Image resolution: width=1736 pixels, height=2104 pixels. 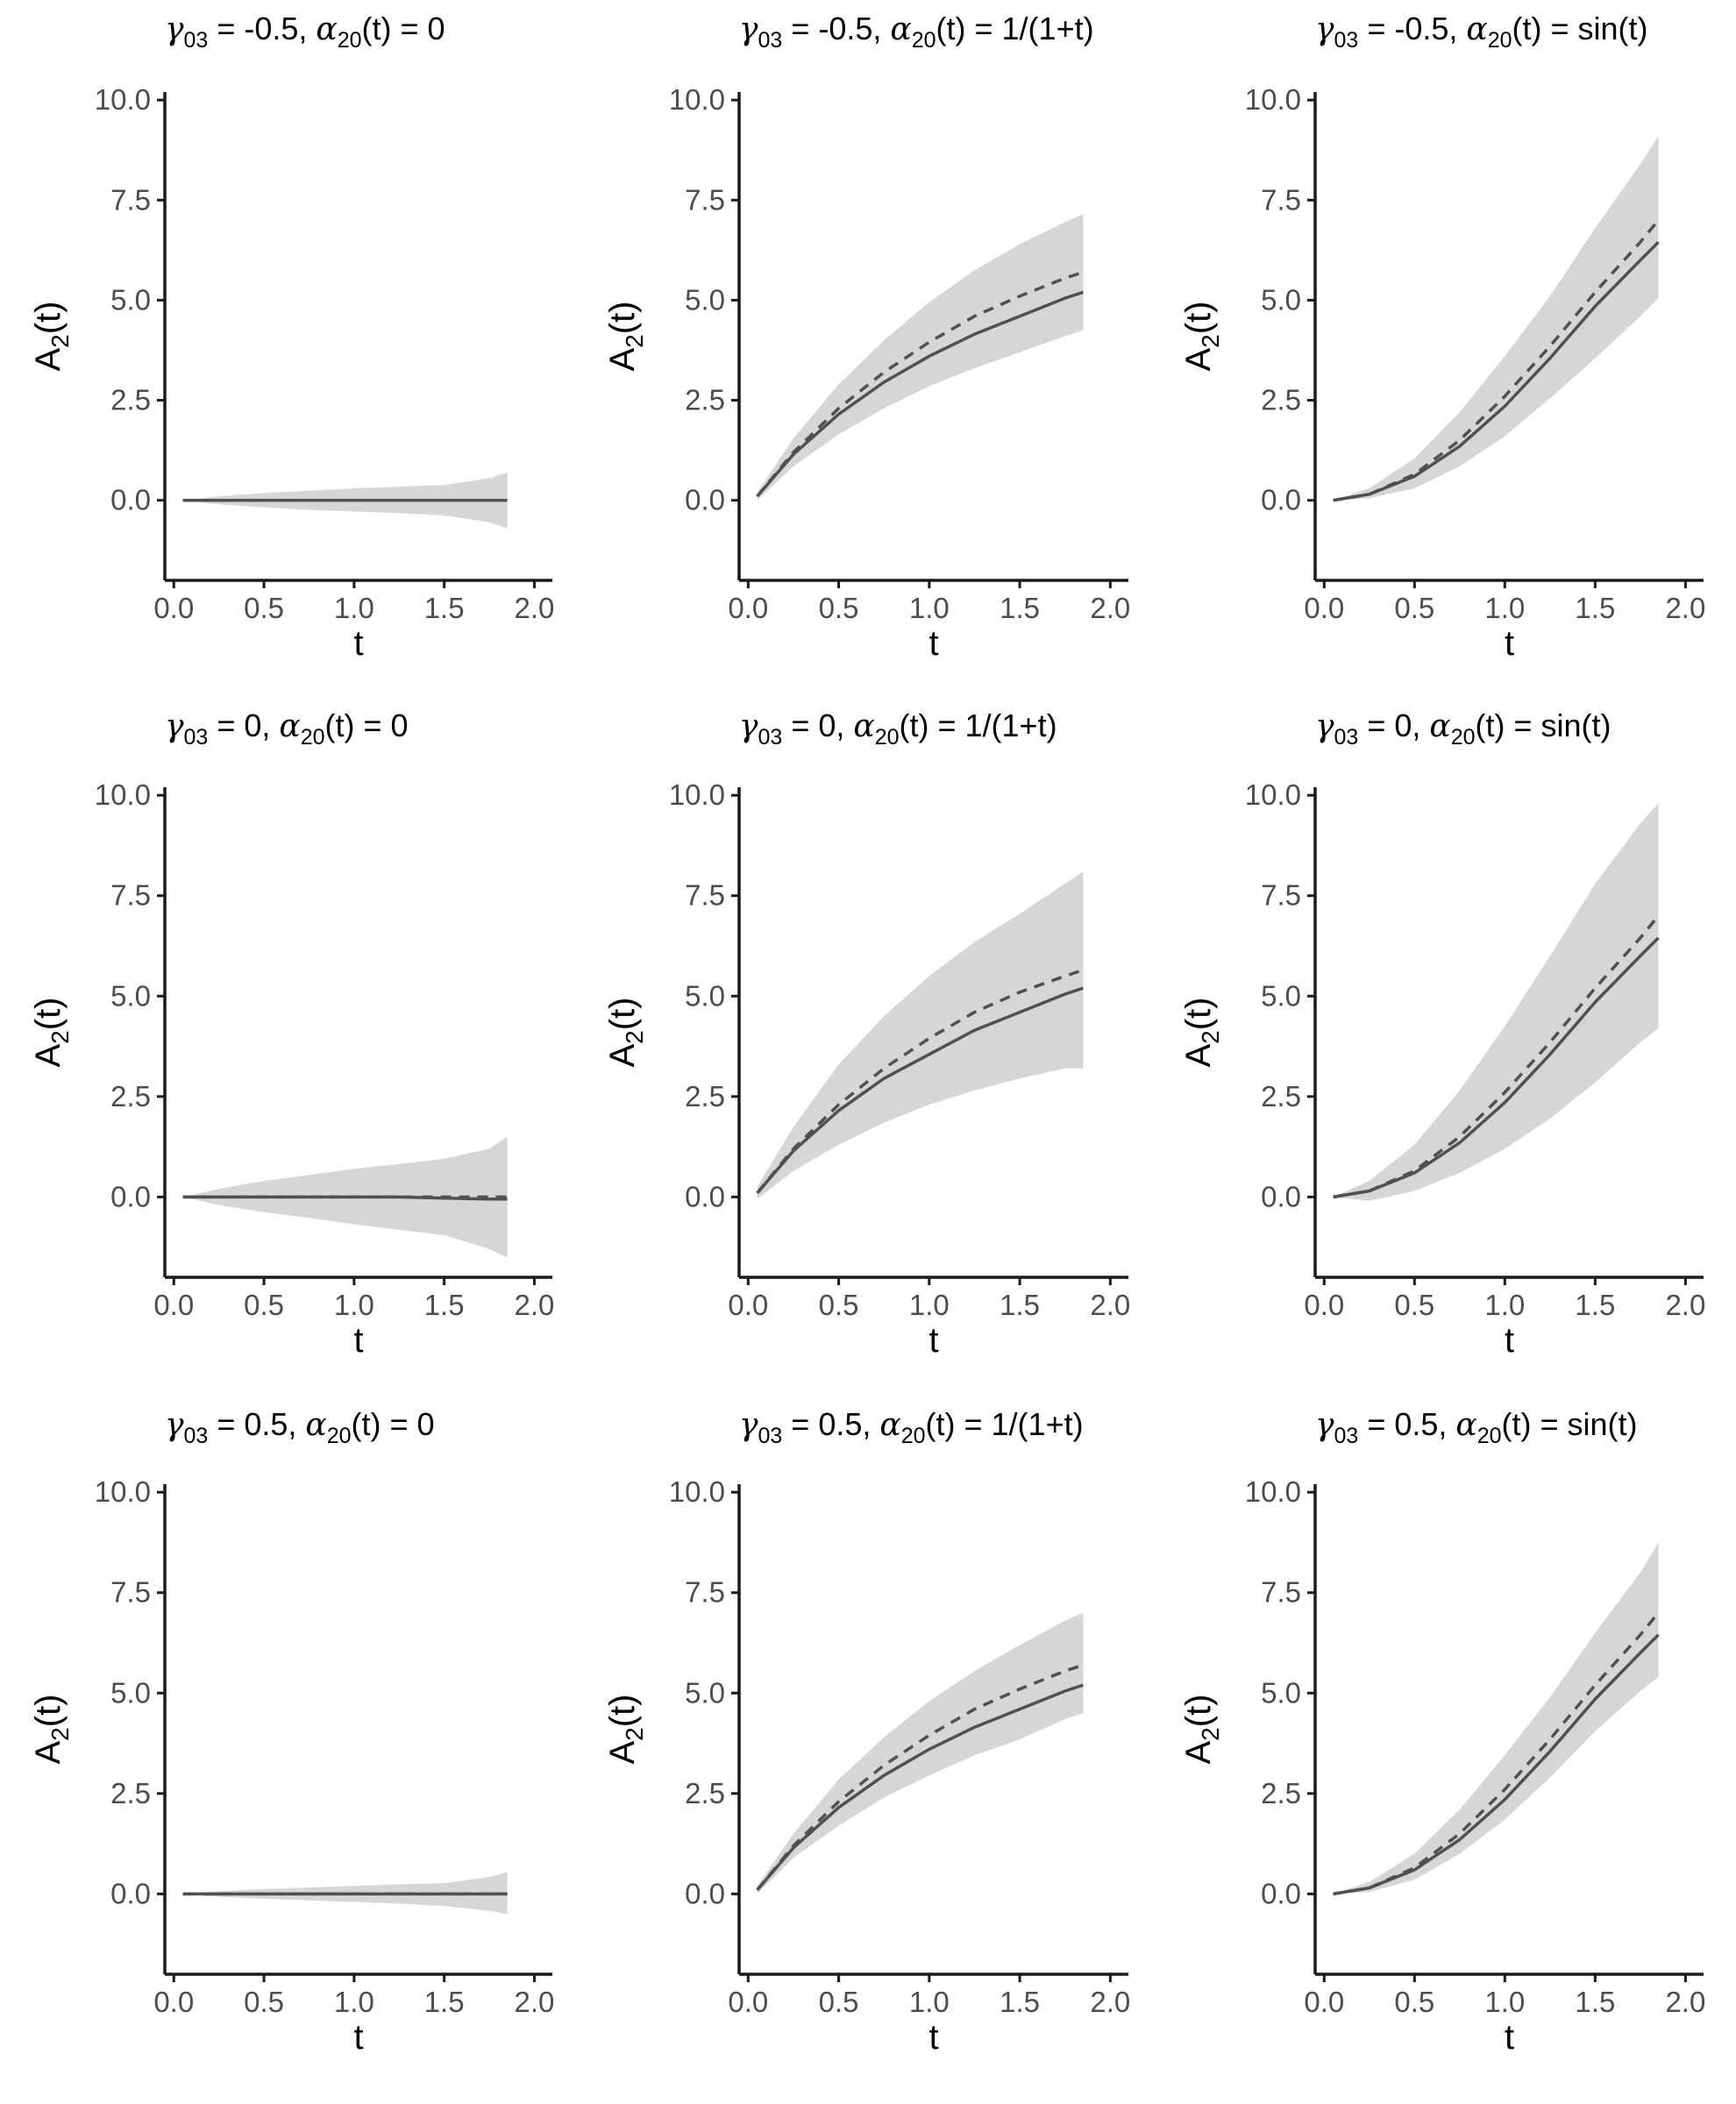 What do you see at coordinates (1481, 32) in the screenshot?
I see `panel-title: γ03 = -0.5, α20(t) = sin(t)` at bounding box center [1481, 32].